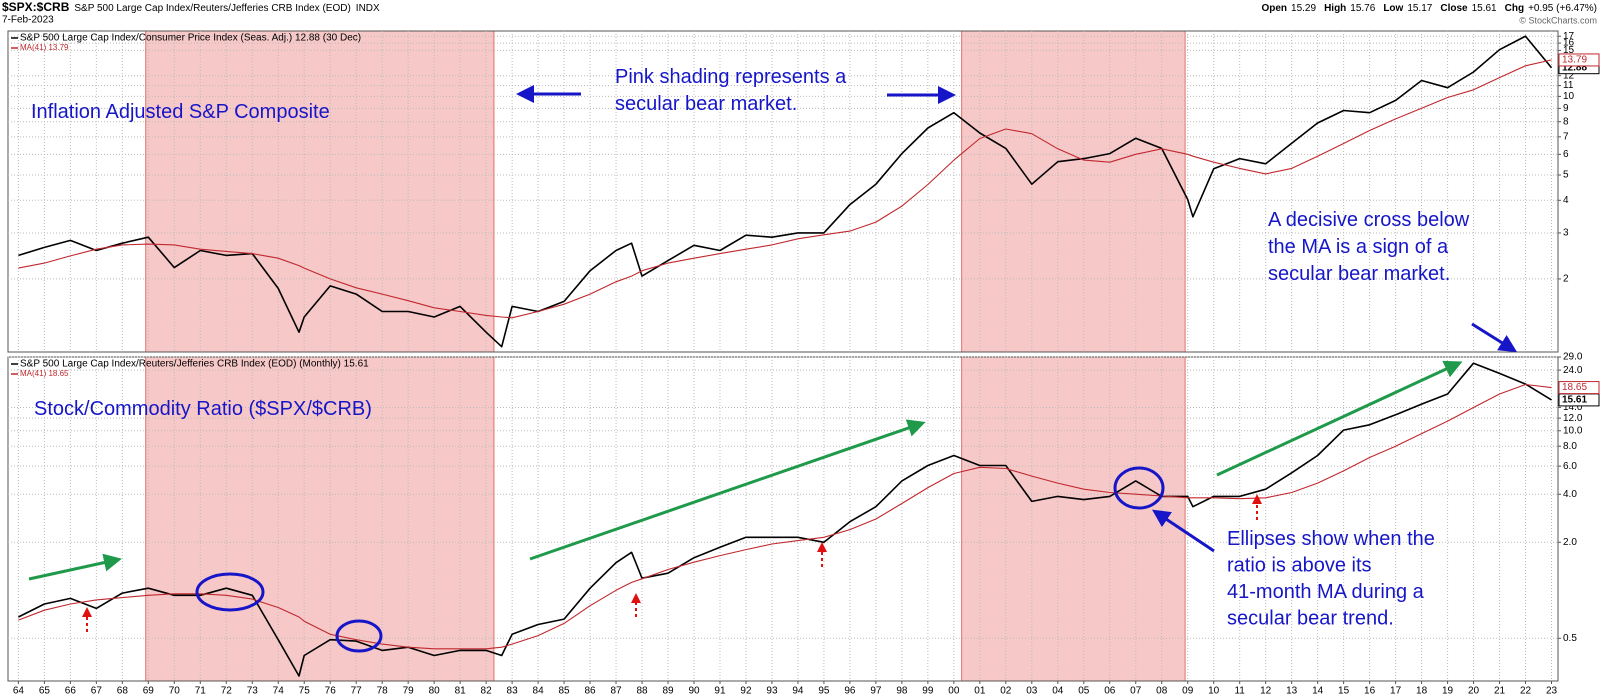 Image resolution: width=1600 pixels, height=700 pixels. What do you see at coordinates (1239, 691) in the screenshot?
I see `x-tick-label: 11` at bounding box center [1239, 691].